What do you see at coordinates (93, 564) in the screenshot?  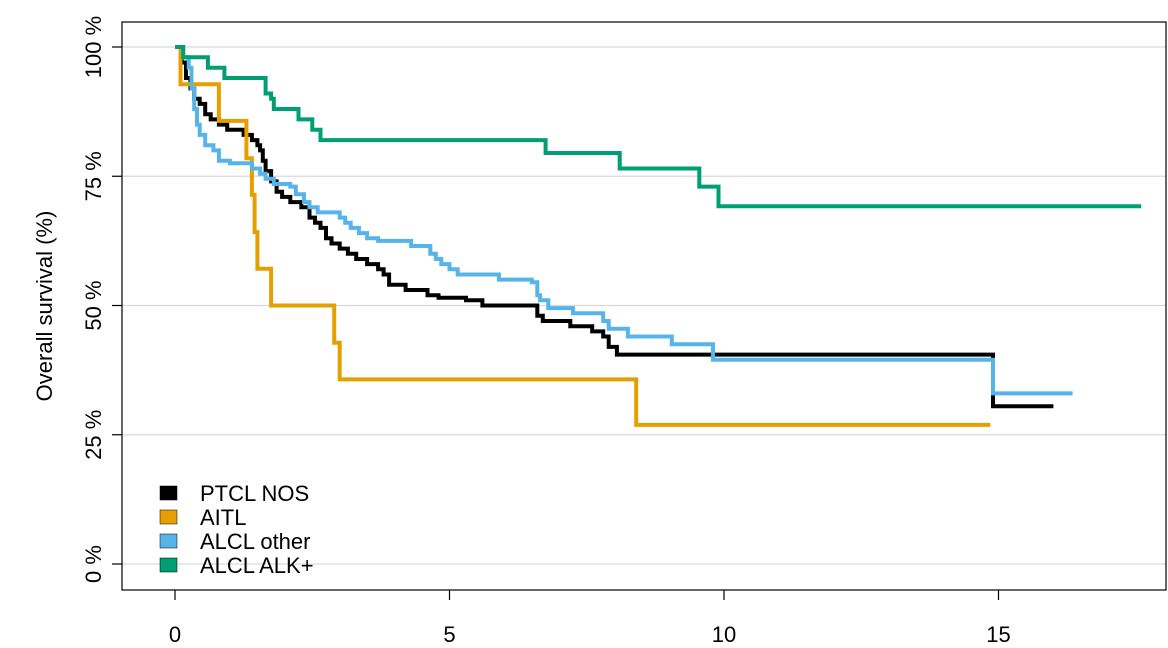 I see `y-tick-label-0: 0 %` at bounding box center [93, 564].